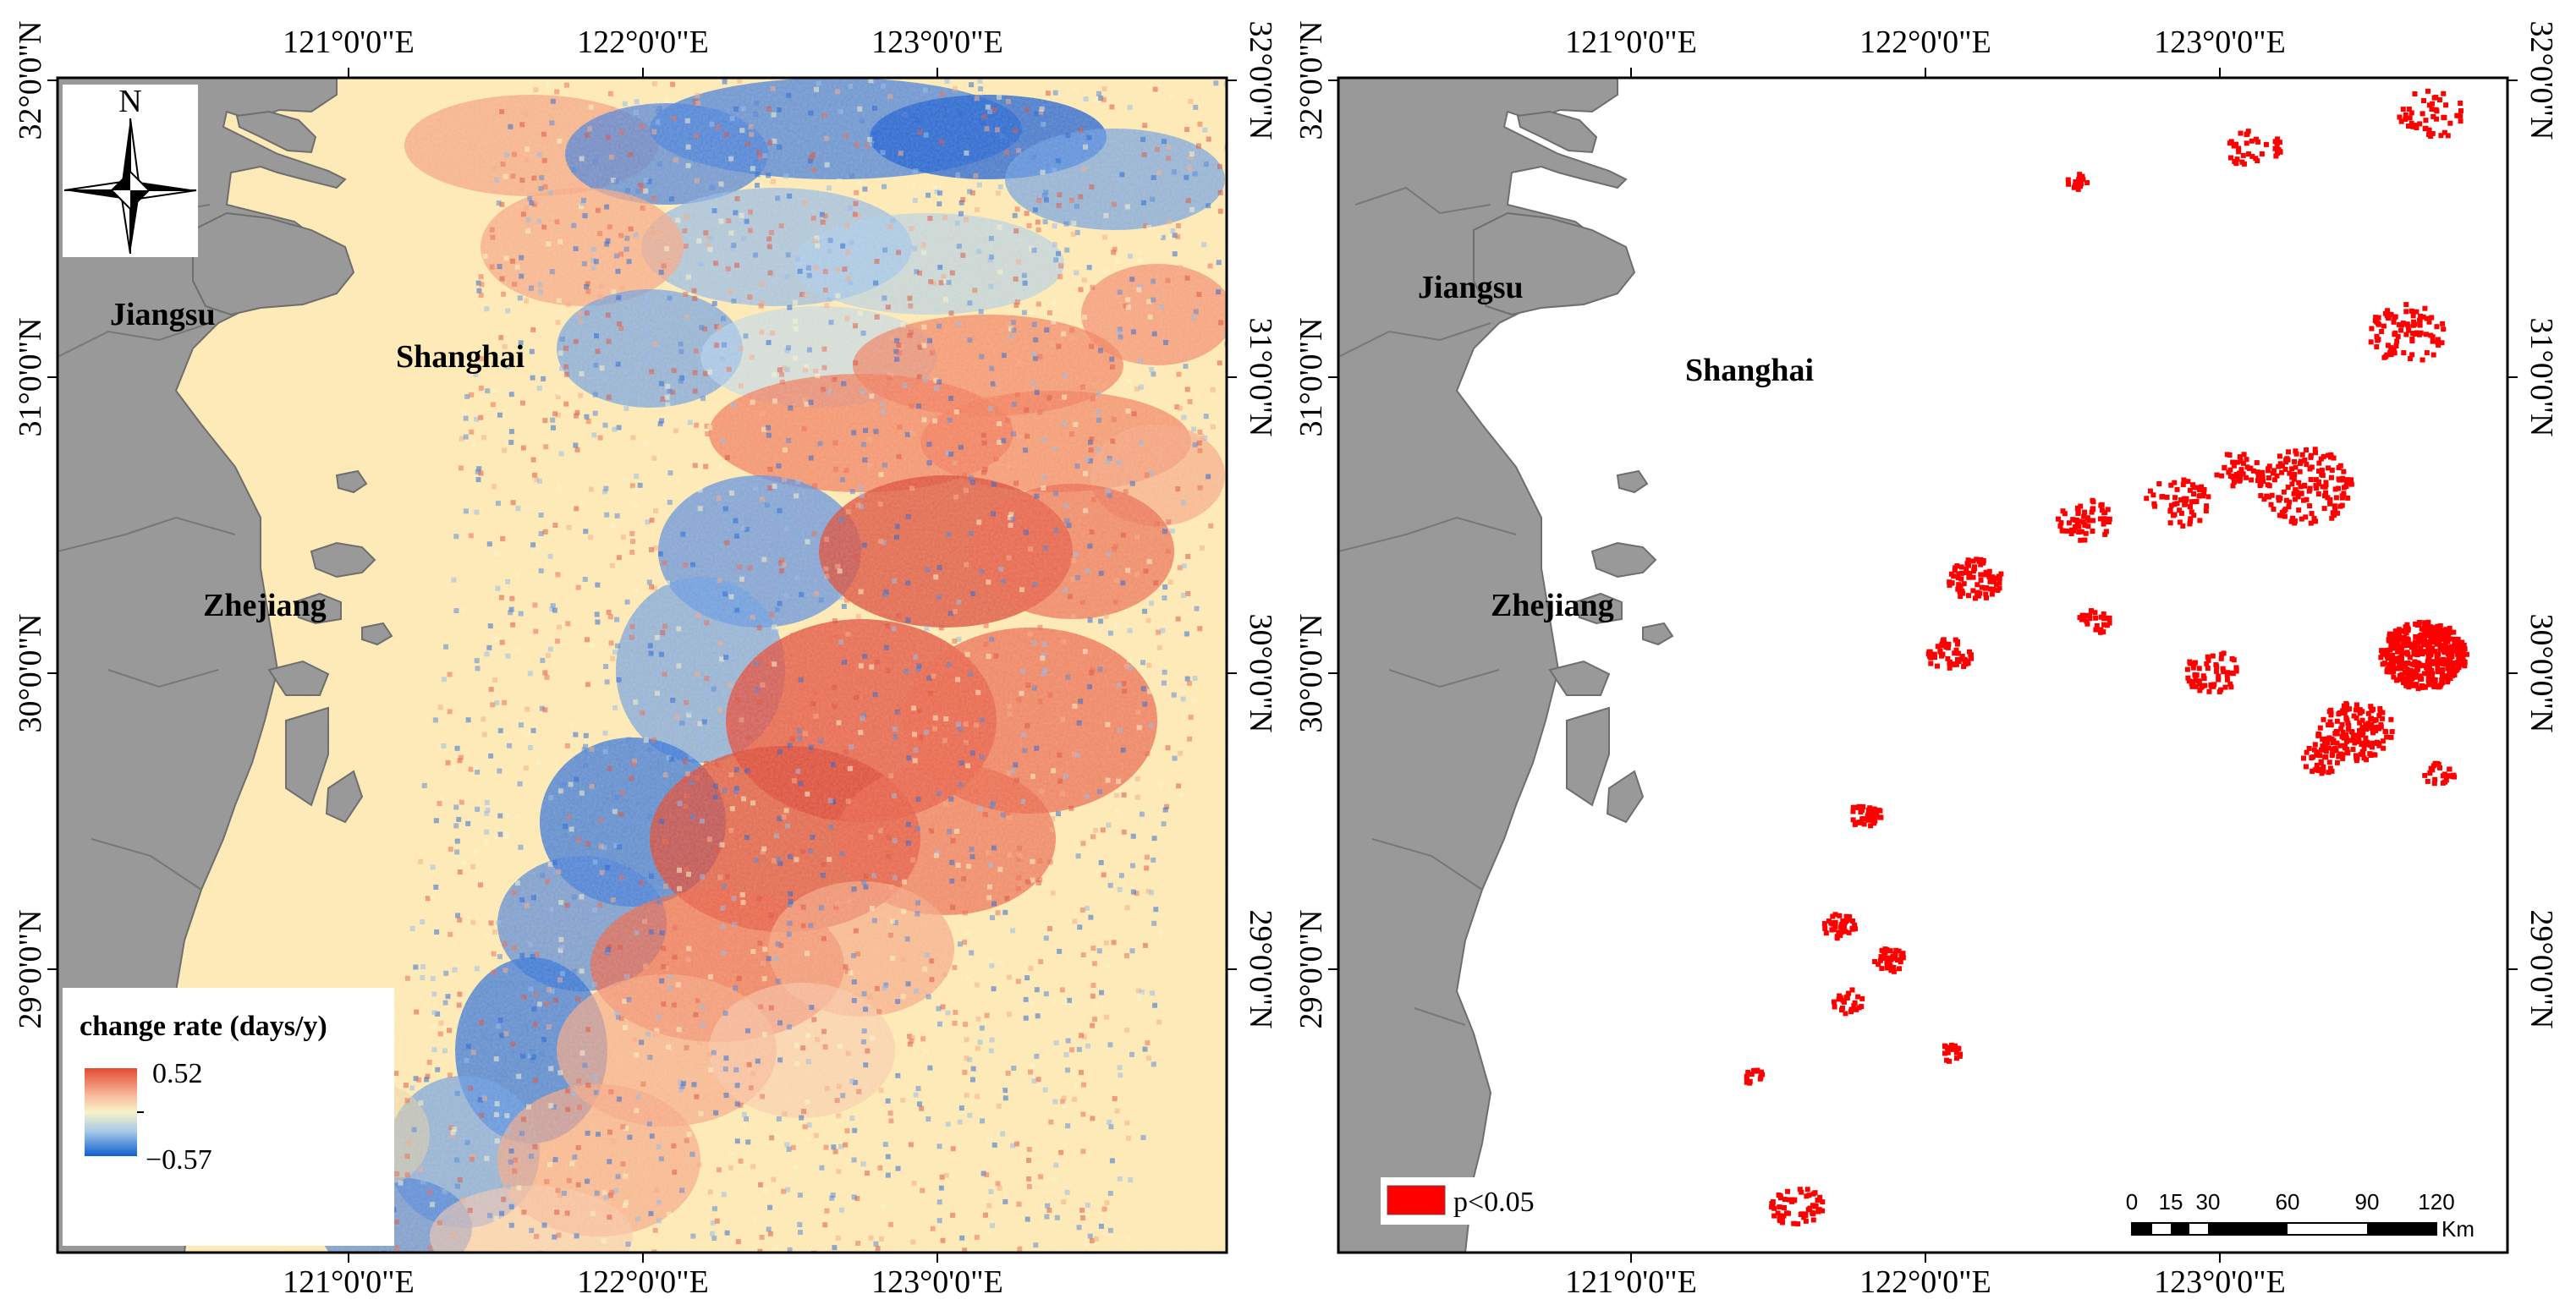 This screenshot has width=2576, height=1305. Describe the element at coordinates (643, 1282) in the screenshot. I see `left-bottom-tick-122: 122°0'0"E` at that location.